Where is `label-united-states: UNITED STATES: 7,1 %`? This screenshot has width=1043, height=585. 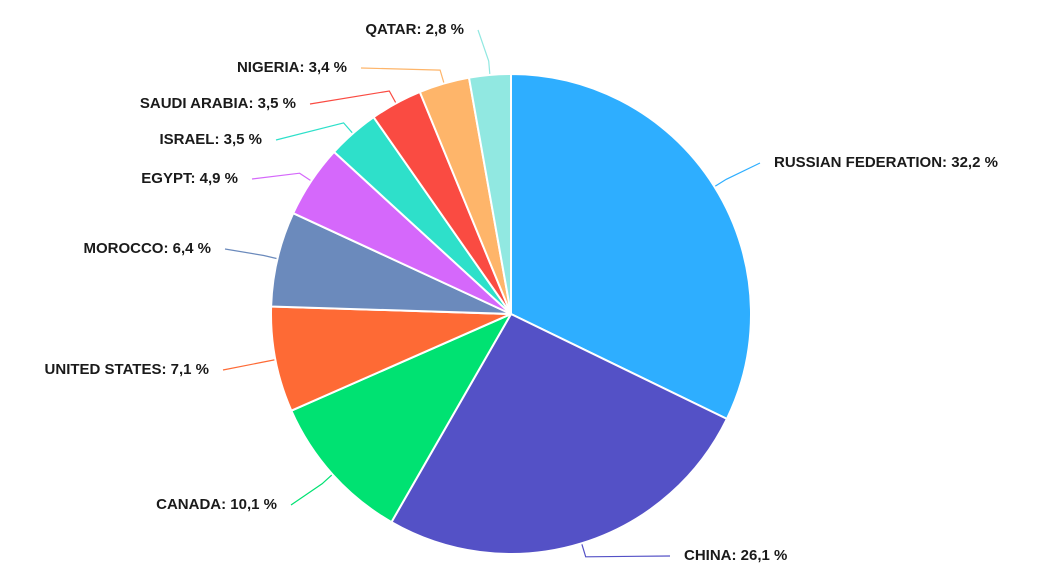 label-united-states: UNITED STATES: 7,1 % is located at coordinates (127, 369).